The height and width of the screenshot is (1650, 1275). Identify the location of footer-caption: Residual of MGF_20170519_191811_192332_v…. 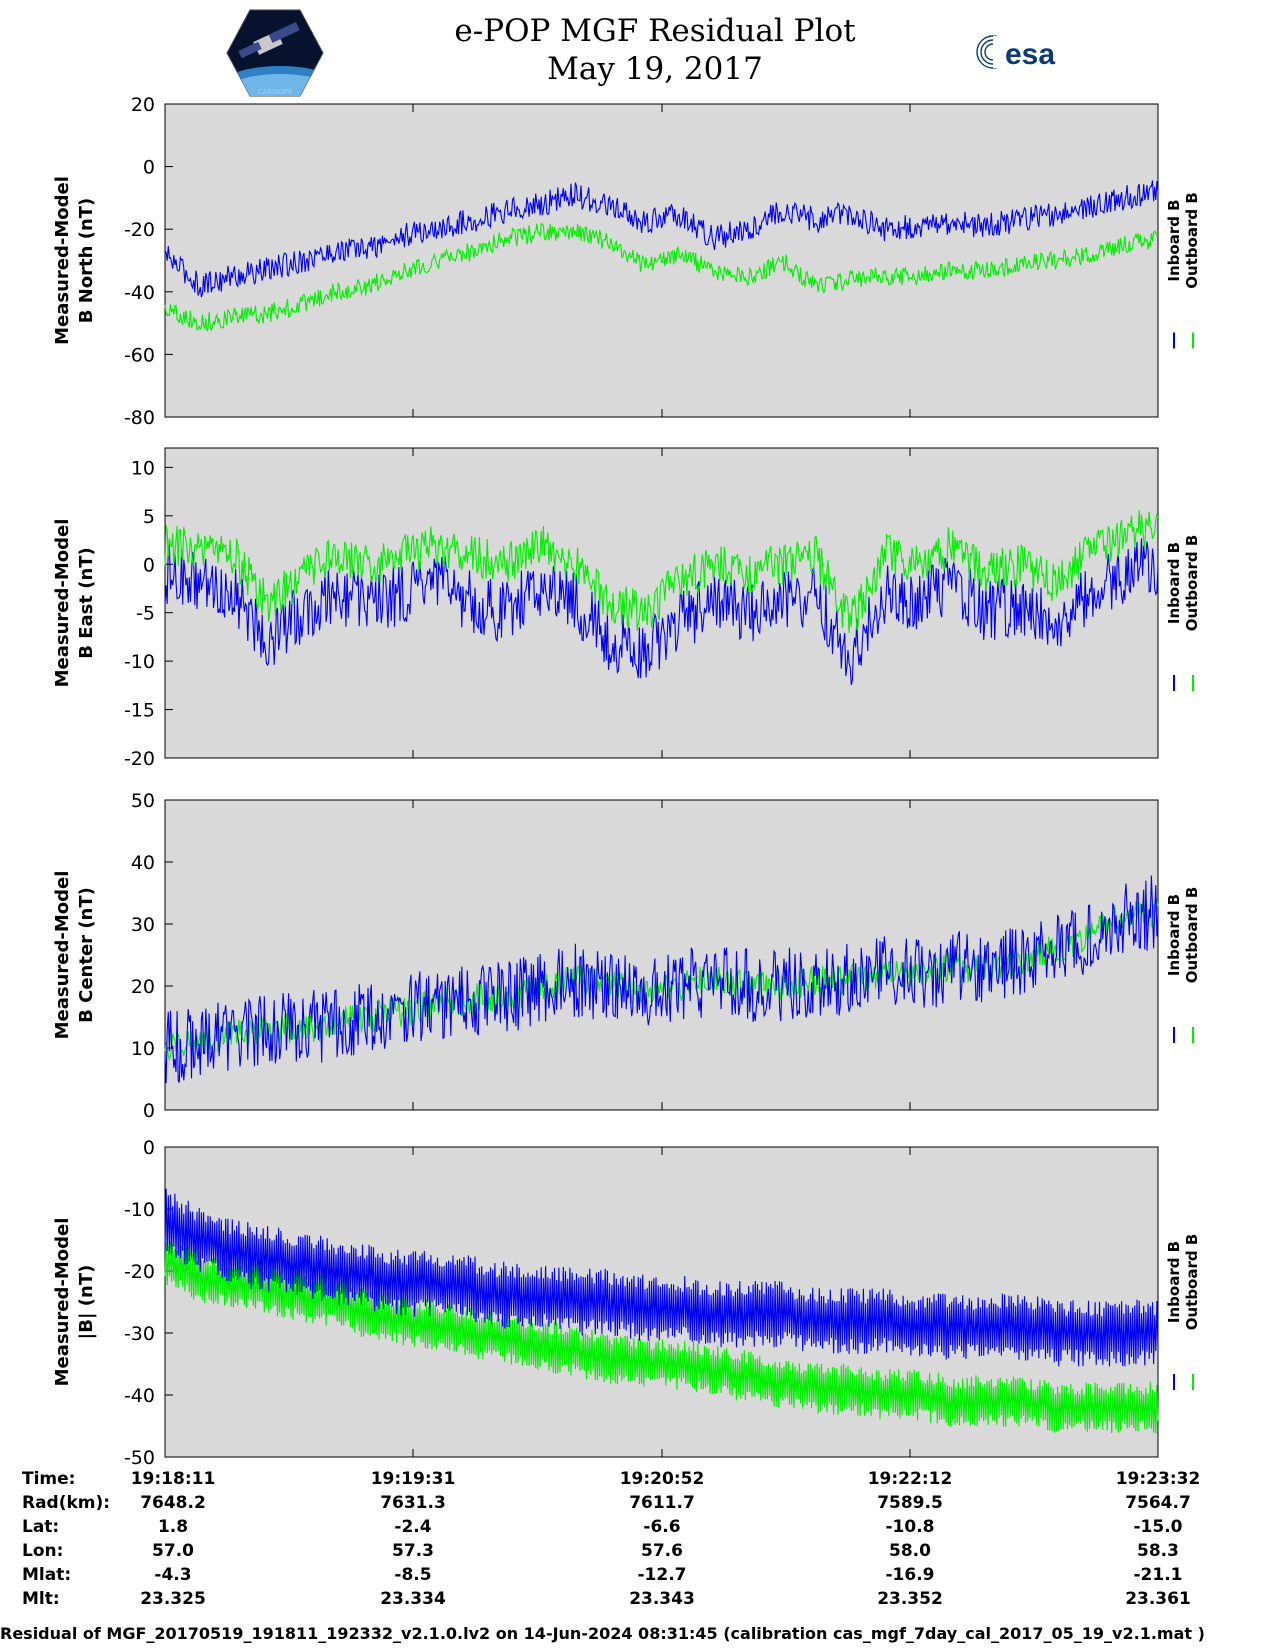
(602, 1633).